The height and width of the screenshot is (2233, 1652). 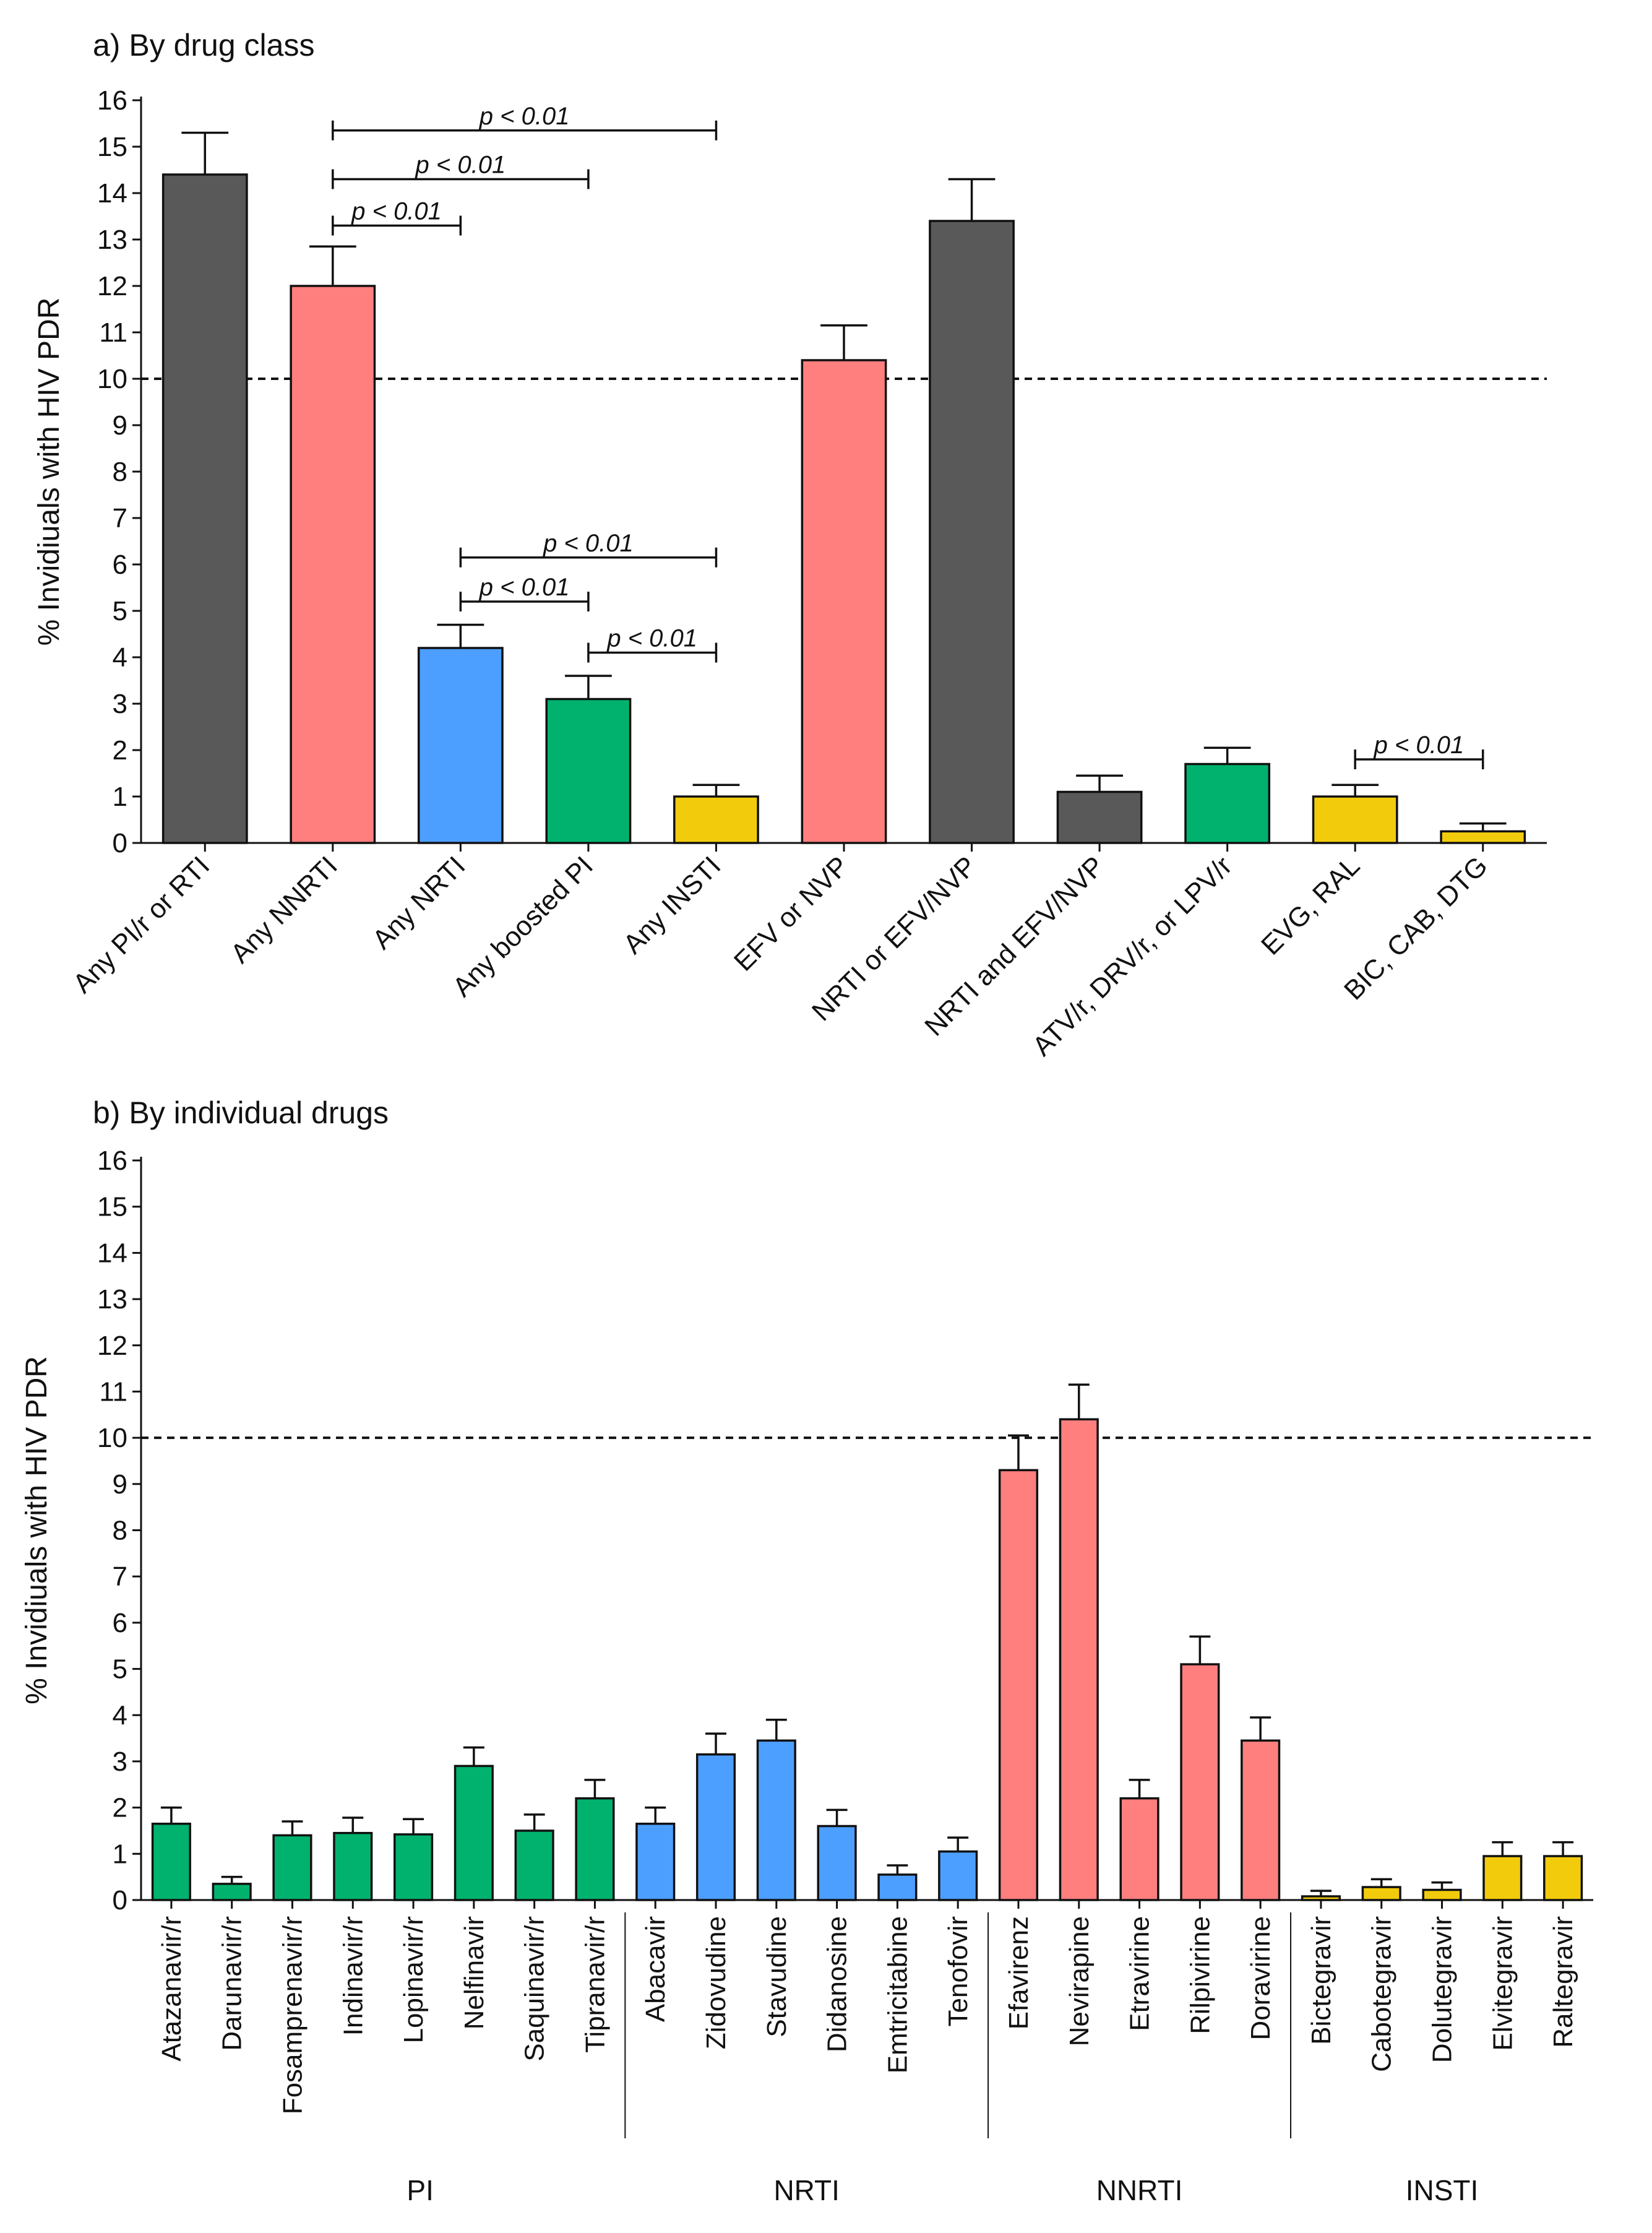 I want to click on a-y-tick-label: 5, so click(x=120, y=611).